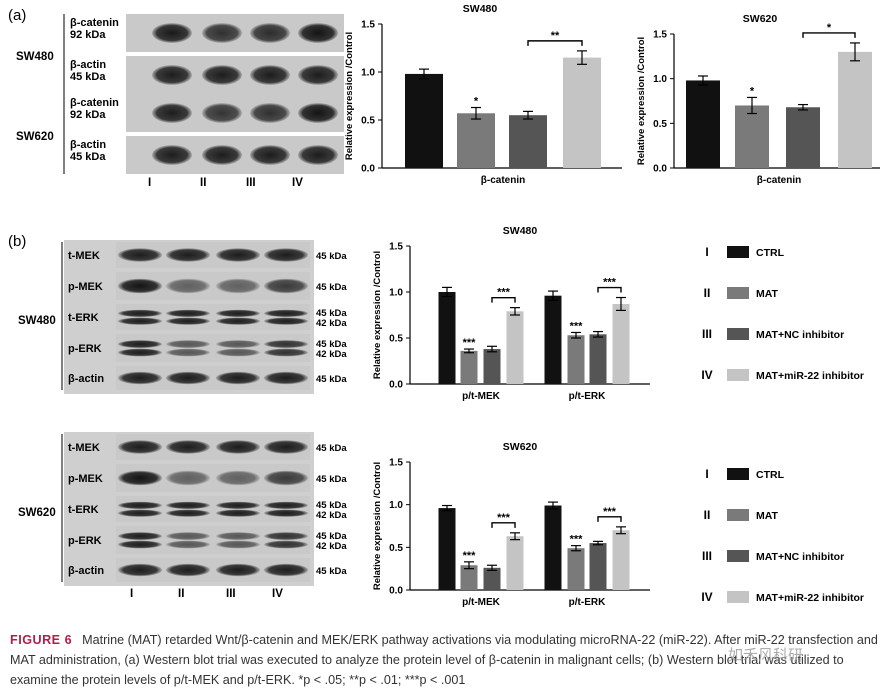 Image resolution: width=888 pixels, height=692 pixels. What do you see at coordinates (520, 231) in the screenshot?
I see `chart-title: SW480` at bounding box center [520, 231].